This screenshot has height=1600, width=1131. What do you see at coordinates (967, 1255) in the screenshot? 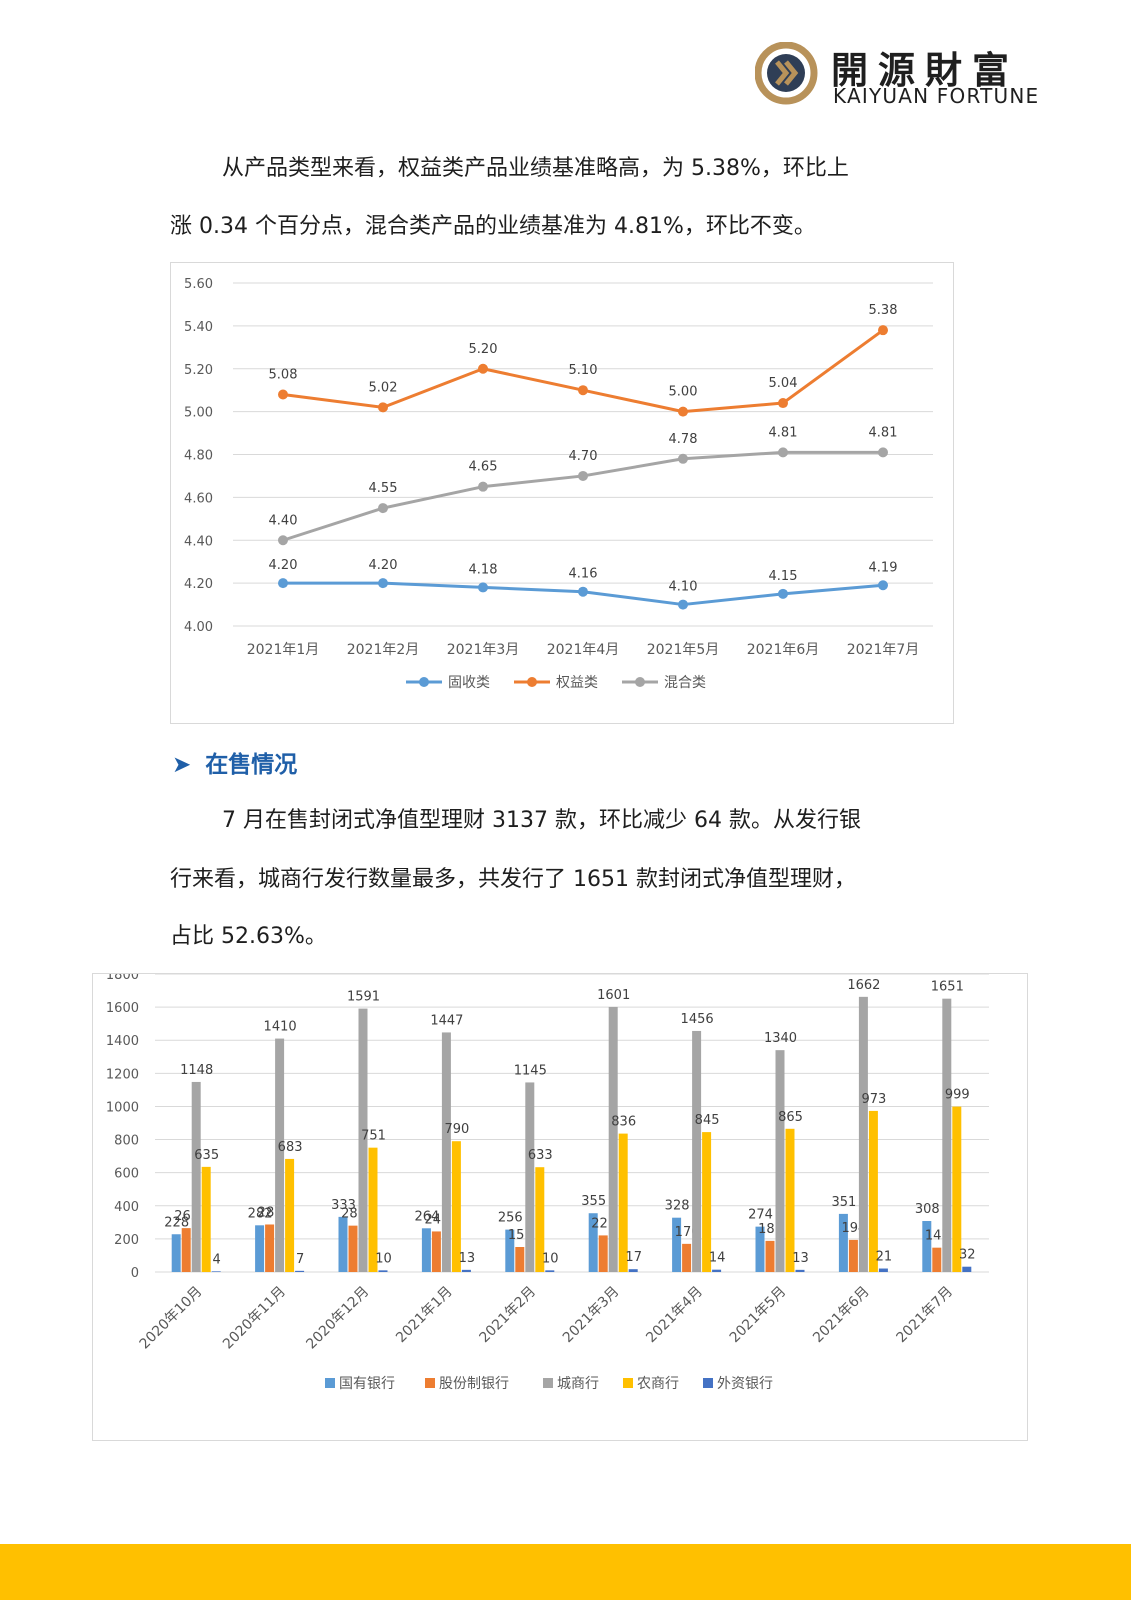
I see `data-label: 32` at bounding box center [967, 1255].